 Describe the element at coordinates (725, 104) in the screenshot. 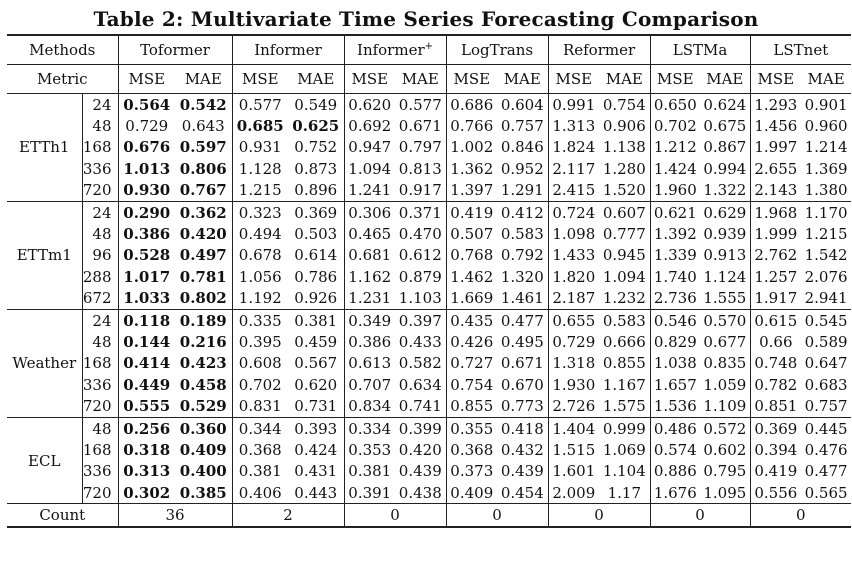

I see `mae-value: 0.624` at that location.